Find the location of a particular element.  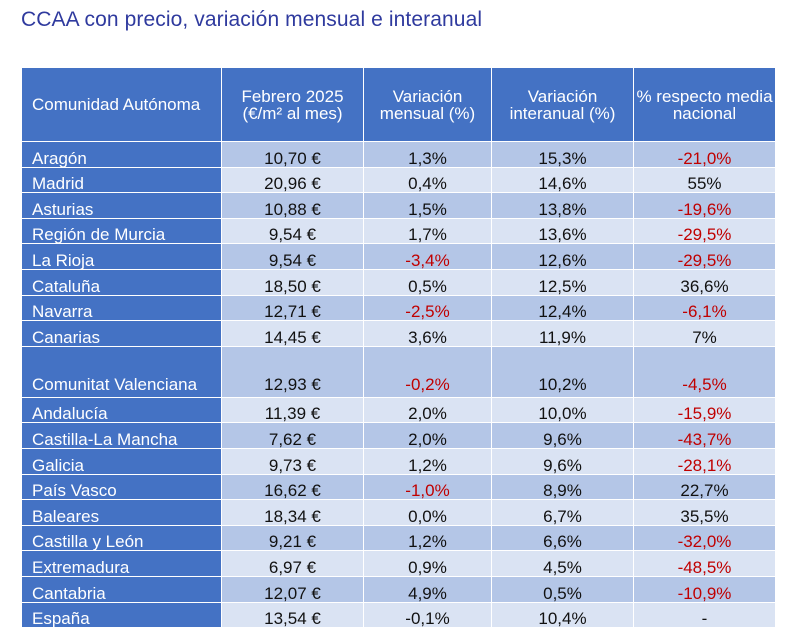

cell-annual: 6,6% is located at coordinates (562, 538).